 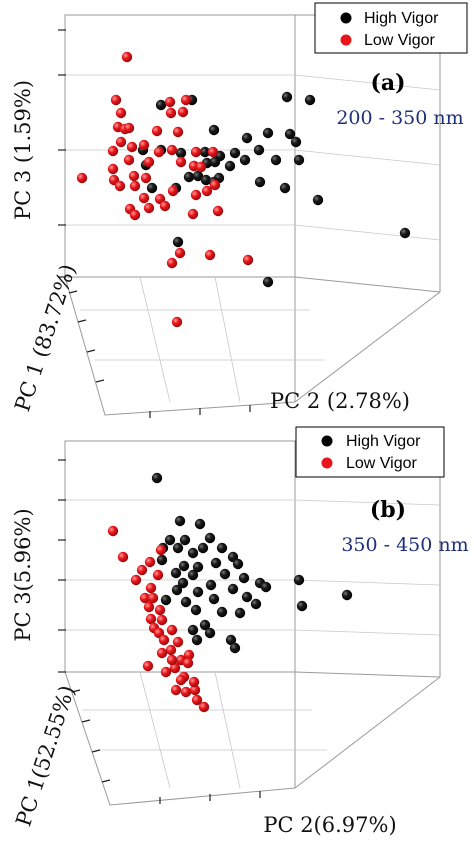 What do you see at coordinates (404, 545) in the screenshot?
I see `panel-b-range-label: 350 - 450 nm` at bounding box center [404, 545].